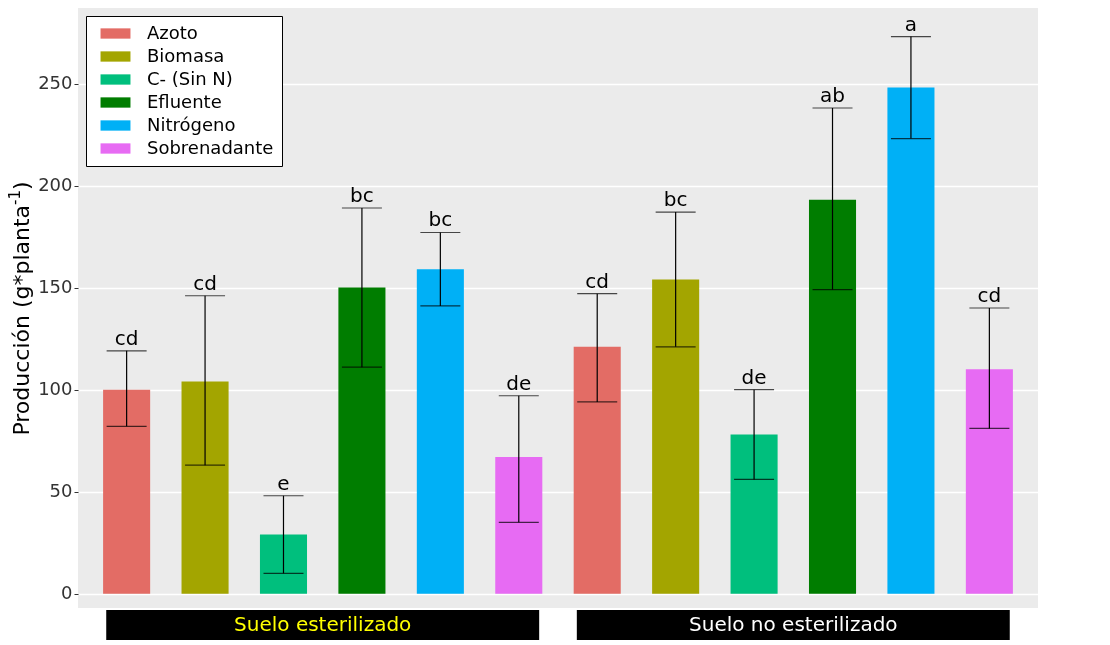 The image size is (1110, 645). I want to click on x-tick-label: Suelo no esterilizado, so click(793, 624).